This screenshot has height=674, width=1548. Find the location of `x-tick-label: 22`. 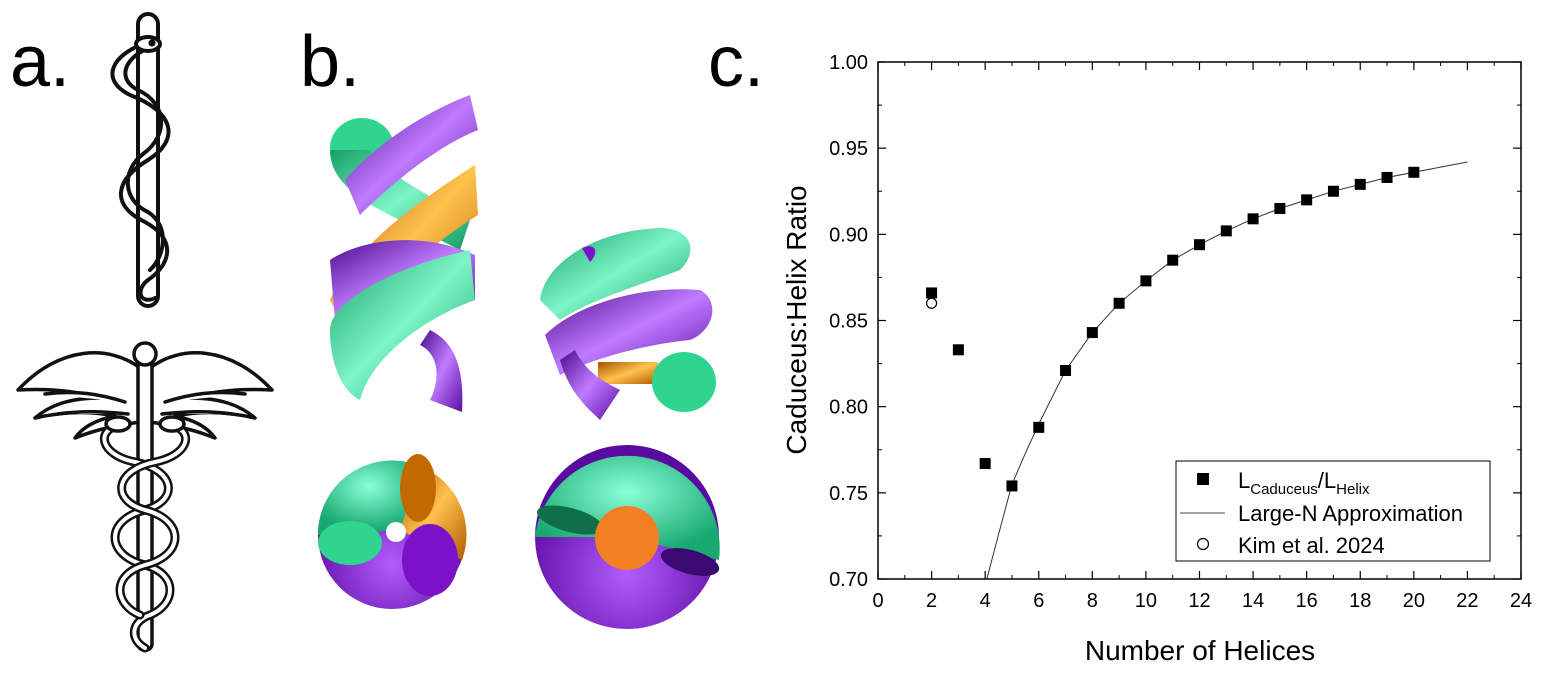

x-tick-label: 22 is located at coordinates (1467, 601).